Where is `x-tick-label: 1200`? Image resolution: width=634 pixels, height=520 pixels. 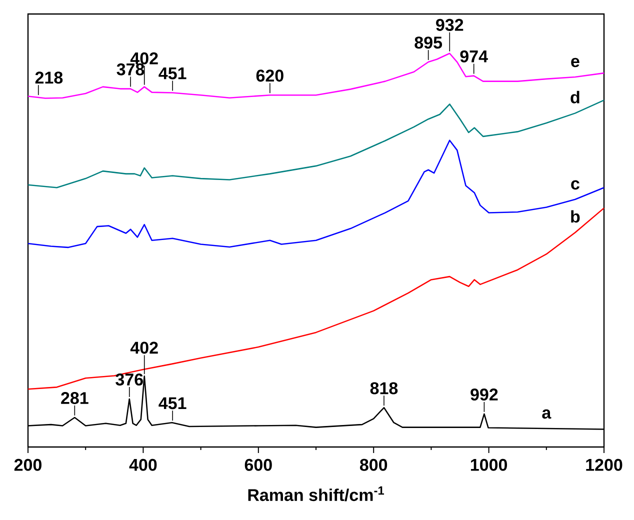 x-tick-label: 1200 is located at coordinates (604, 464).